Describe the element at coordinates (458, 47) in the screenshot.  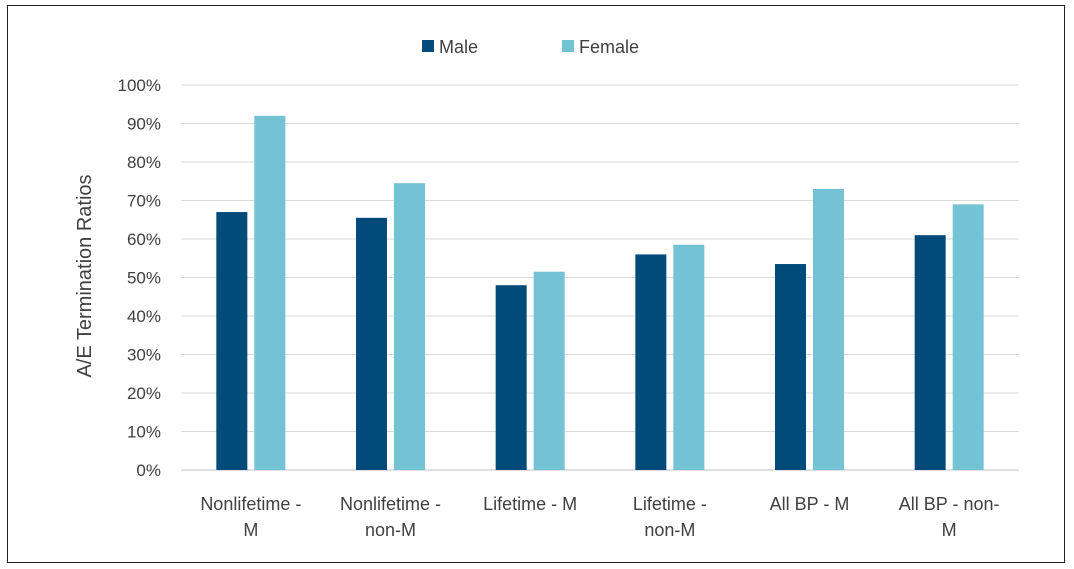
I see `legend-label-male: Male` at that location.